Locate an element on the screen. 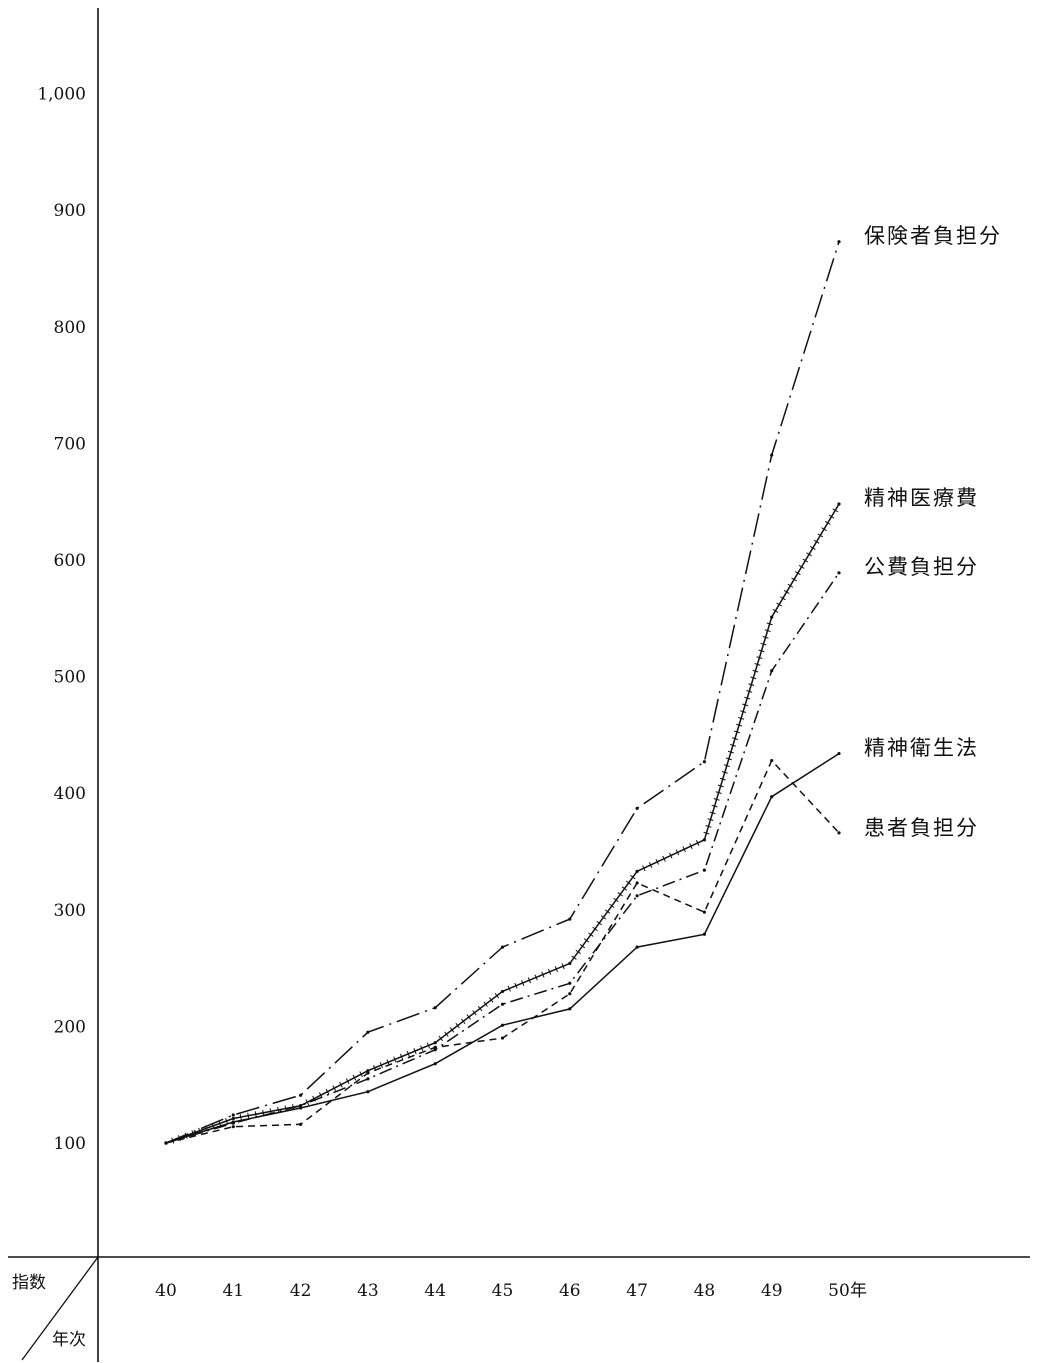 This screenshot has height=1363, width=1038. y-tick-label: 900 is located at coordinates (70, 211).